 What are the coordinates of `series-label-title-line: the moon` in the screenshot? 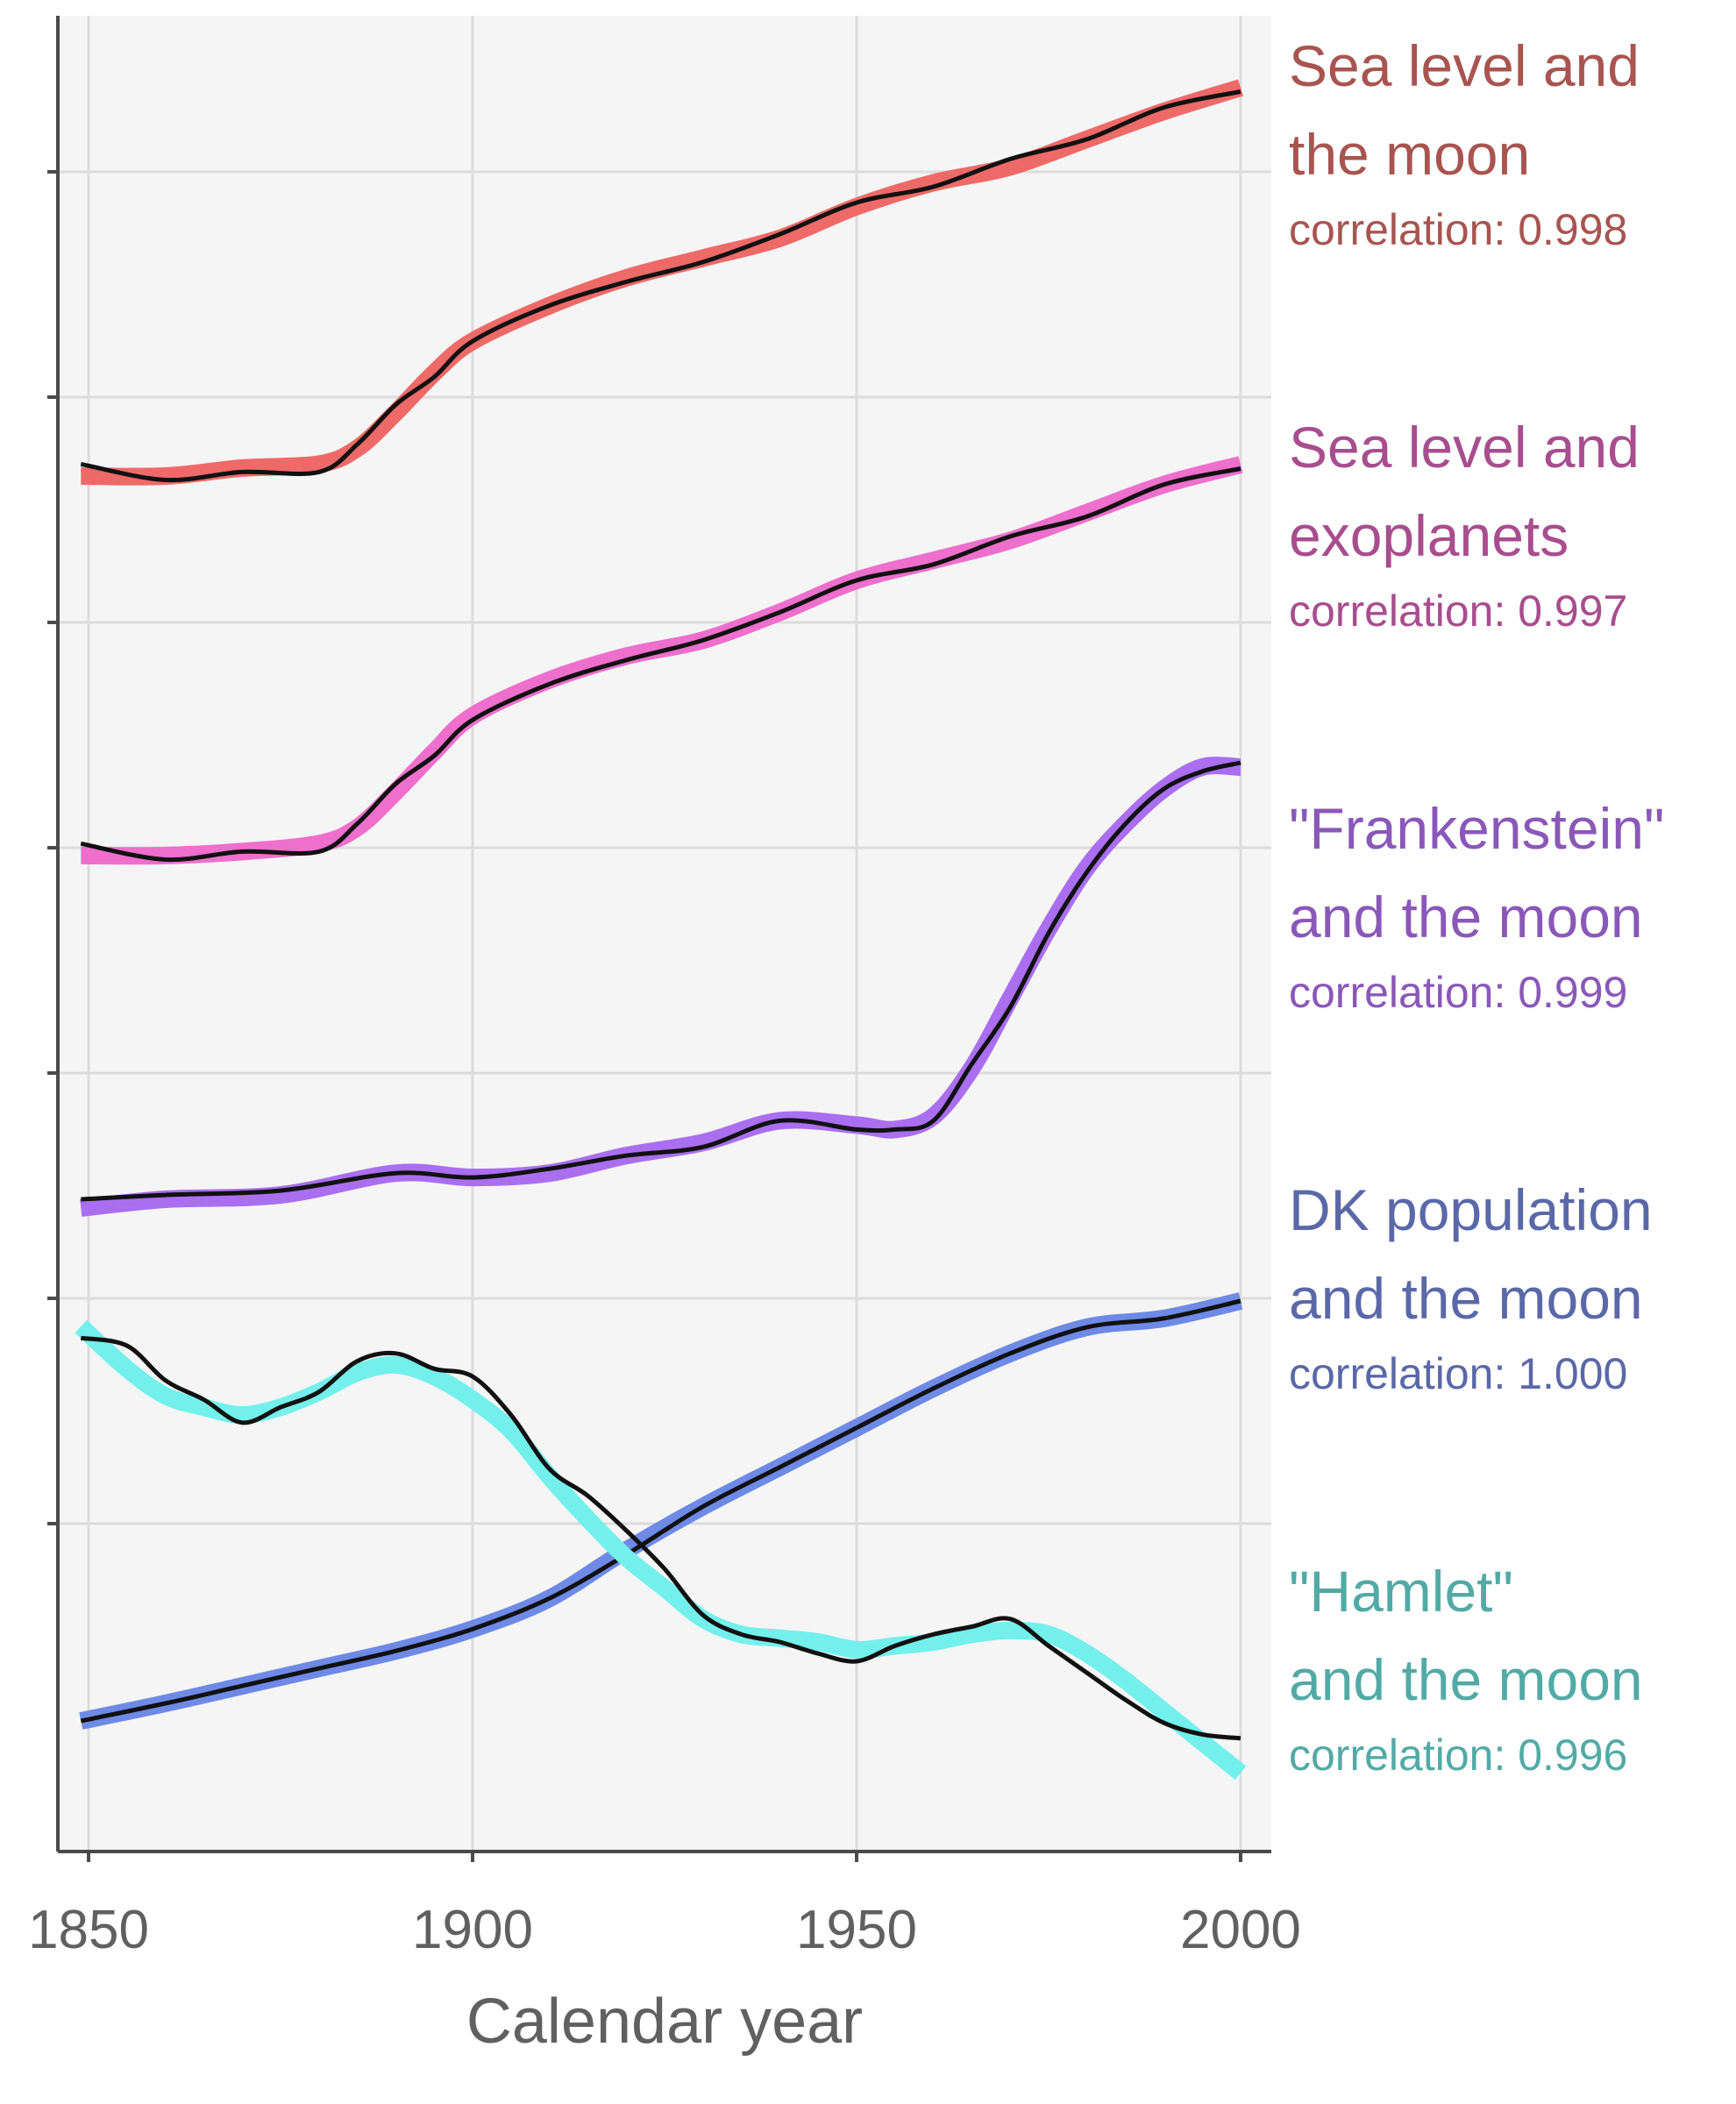 It's located at (1410, 154).